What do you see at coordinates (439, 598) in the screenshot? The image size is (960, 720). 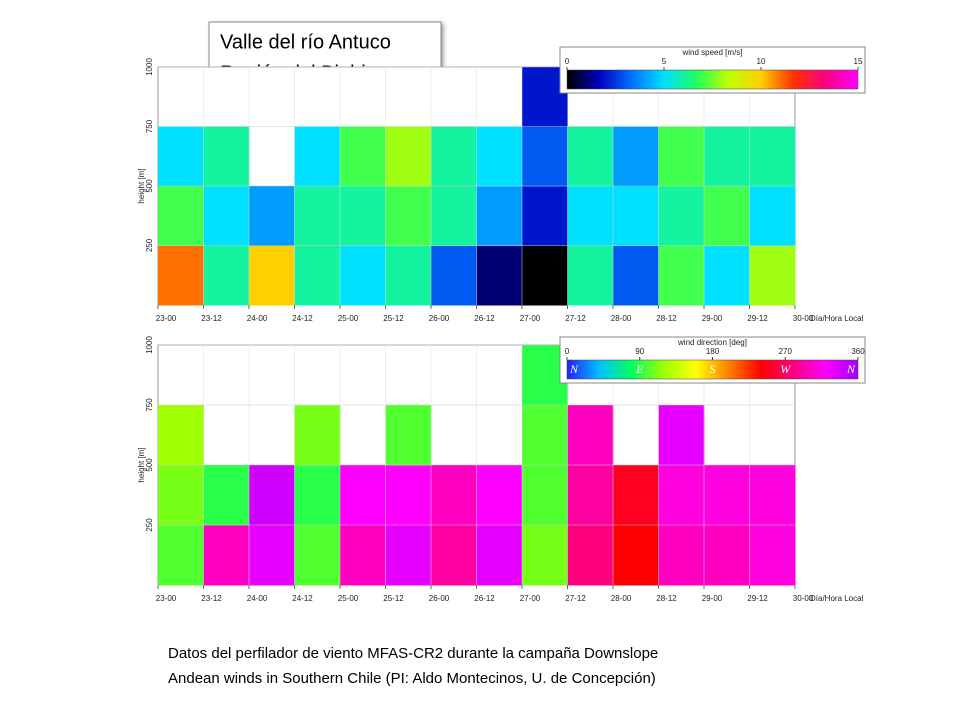 I see `x-tick-label: 26-00` at bounding box center [439, 598].